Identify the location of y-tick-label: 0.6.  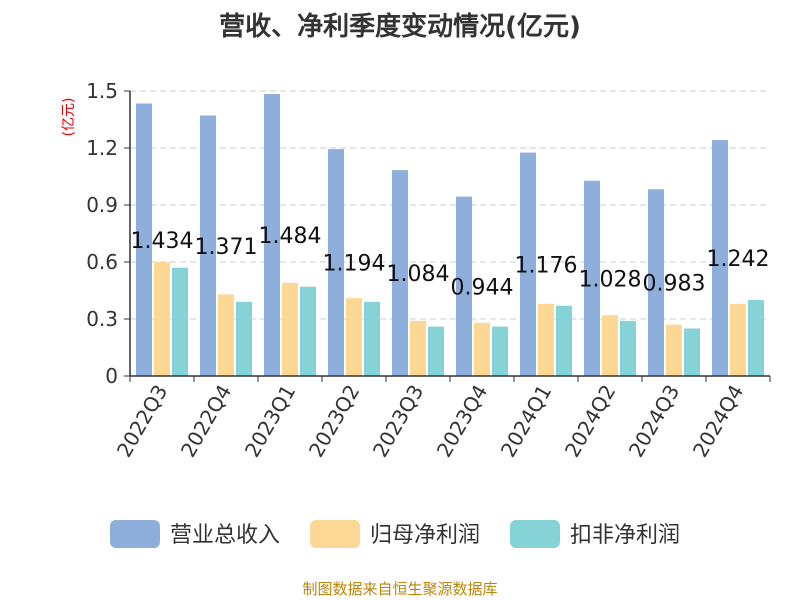
(102, 262).